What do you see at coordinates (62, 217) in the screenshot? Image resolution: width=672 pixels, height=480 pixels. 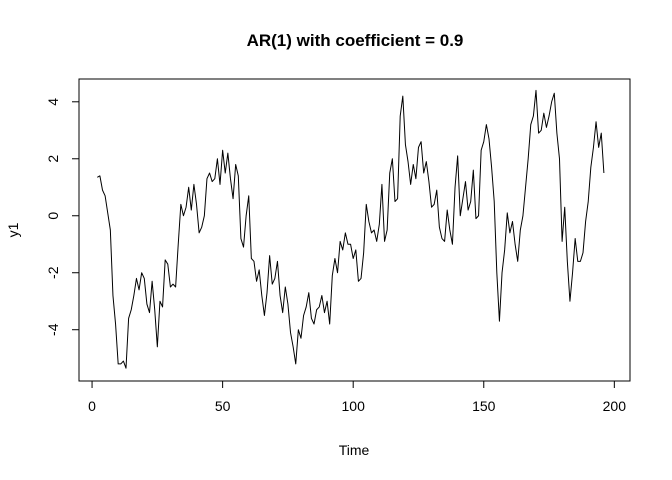 I see `y-axis: -4 -2 0 2 4` at bounding box center [62, 217].